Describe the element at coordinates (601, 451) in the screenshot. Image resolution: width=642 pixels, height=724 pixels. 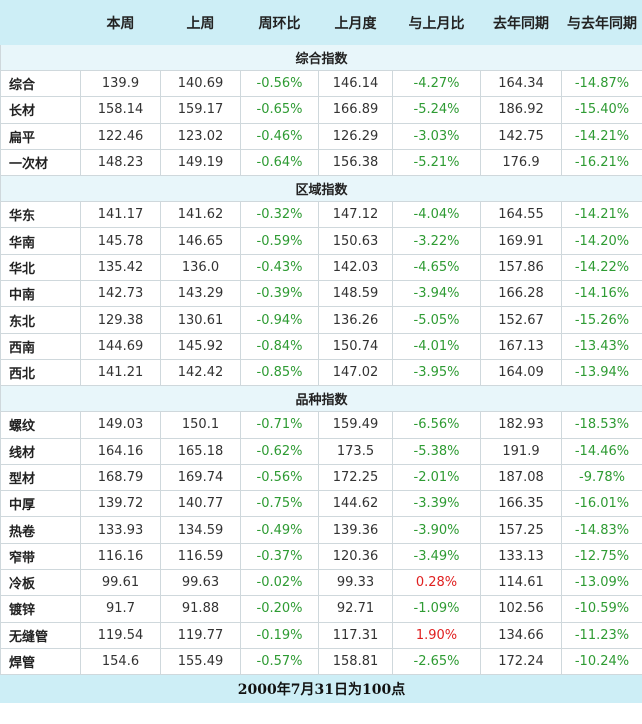
I see `cell-year-over-year: -14.46%` at that location.